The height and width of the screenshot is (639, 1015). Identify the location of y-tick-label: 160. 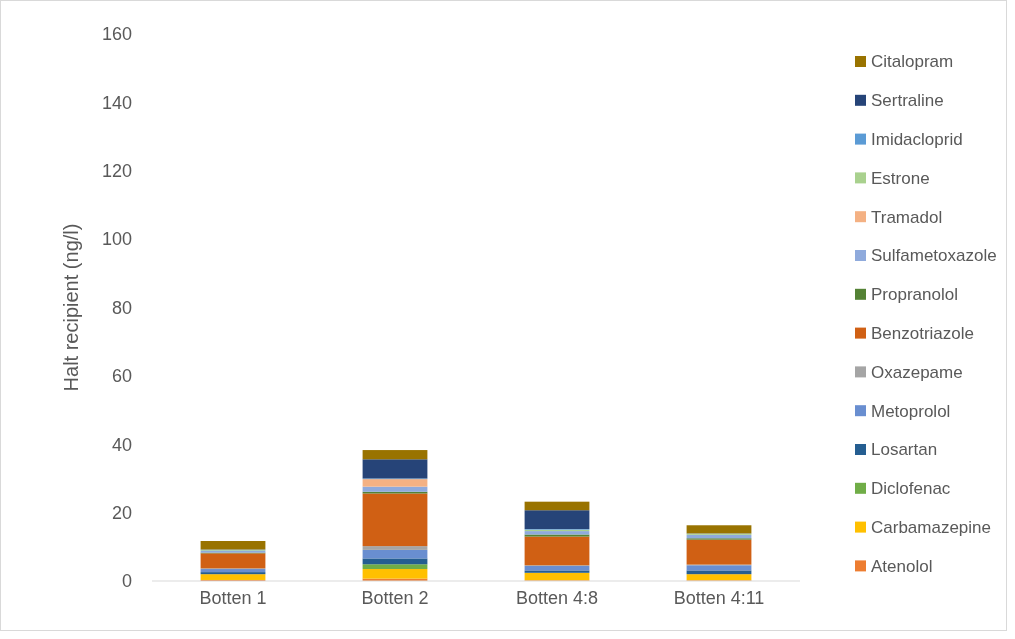
(116, 34).